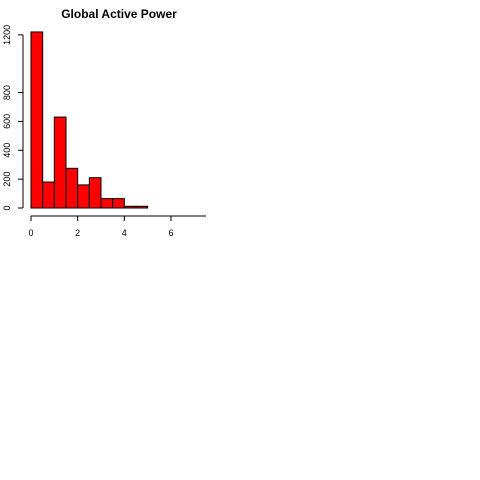 The width and height of the screenshot is (480, 480). Describe the element at coordinates (7, 207) in the screenshot. I see `y-tick-label: 0` at that location.